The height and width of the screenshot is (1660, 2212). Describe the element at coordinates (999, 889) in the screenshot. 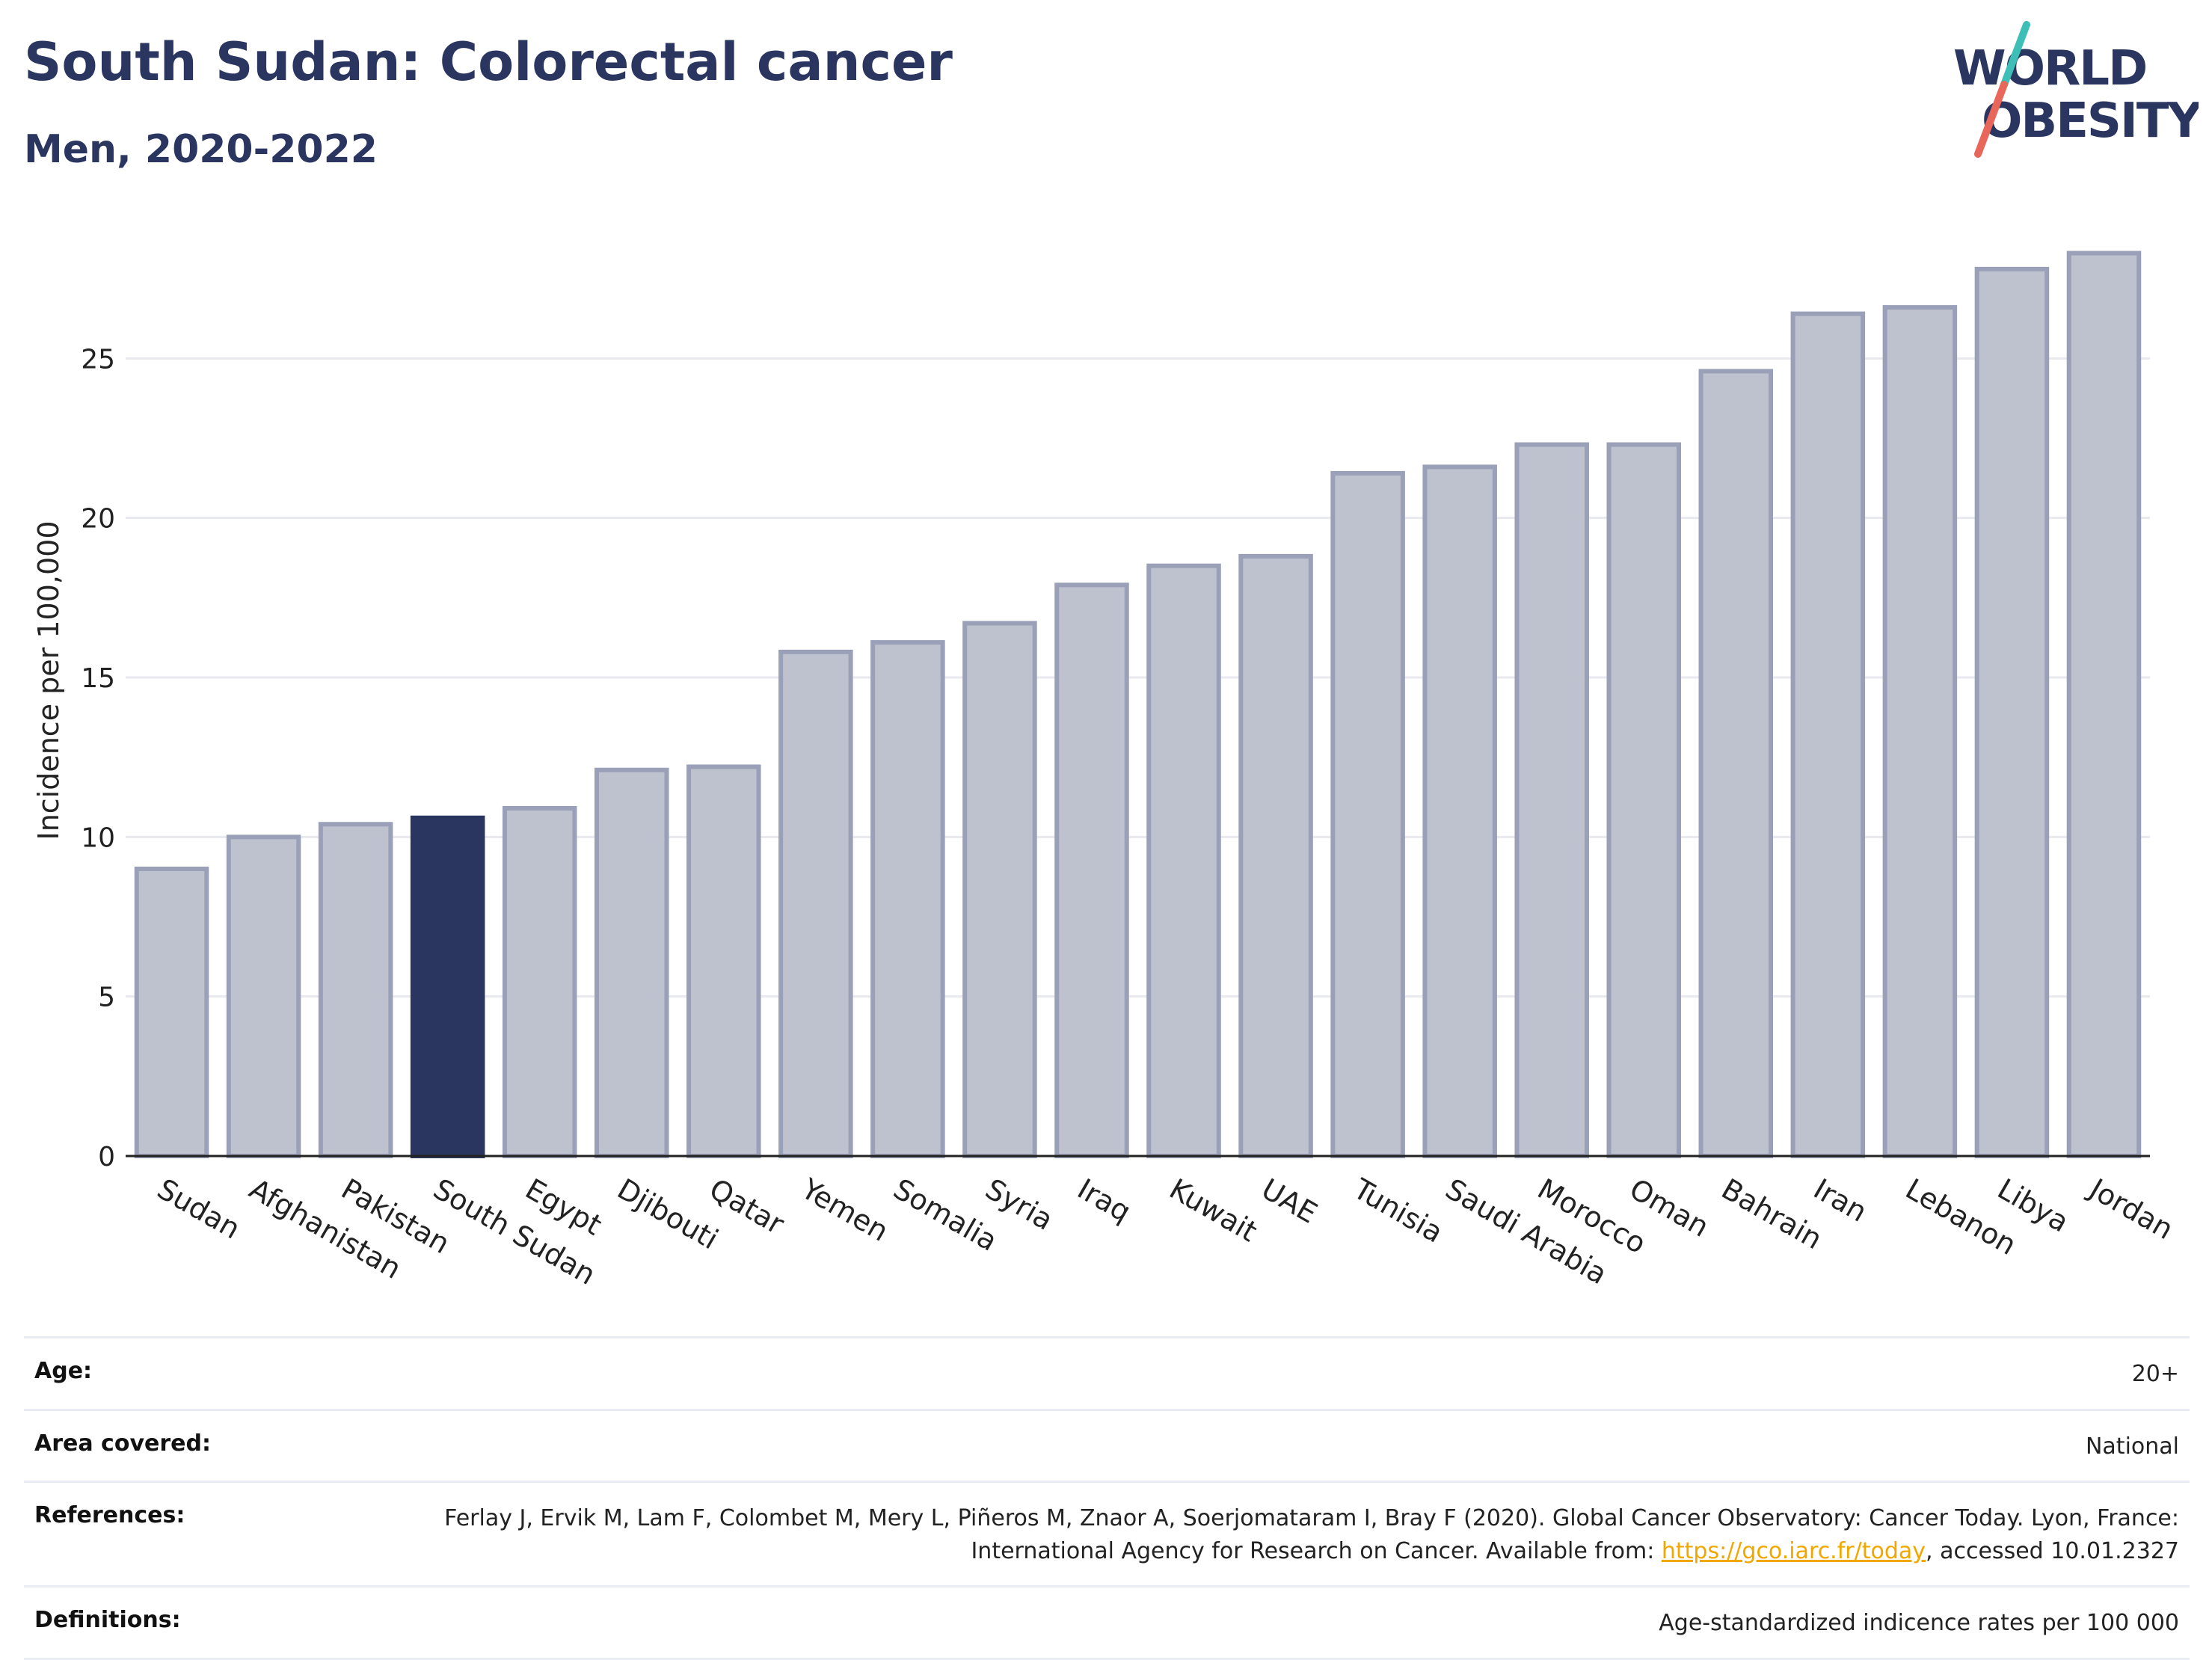

I see `bar-syria` at that location.